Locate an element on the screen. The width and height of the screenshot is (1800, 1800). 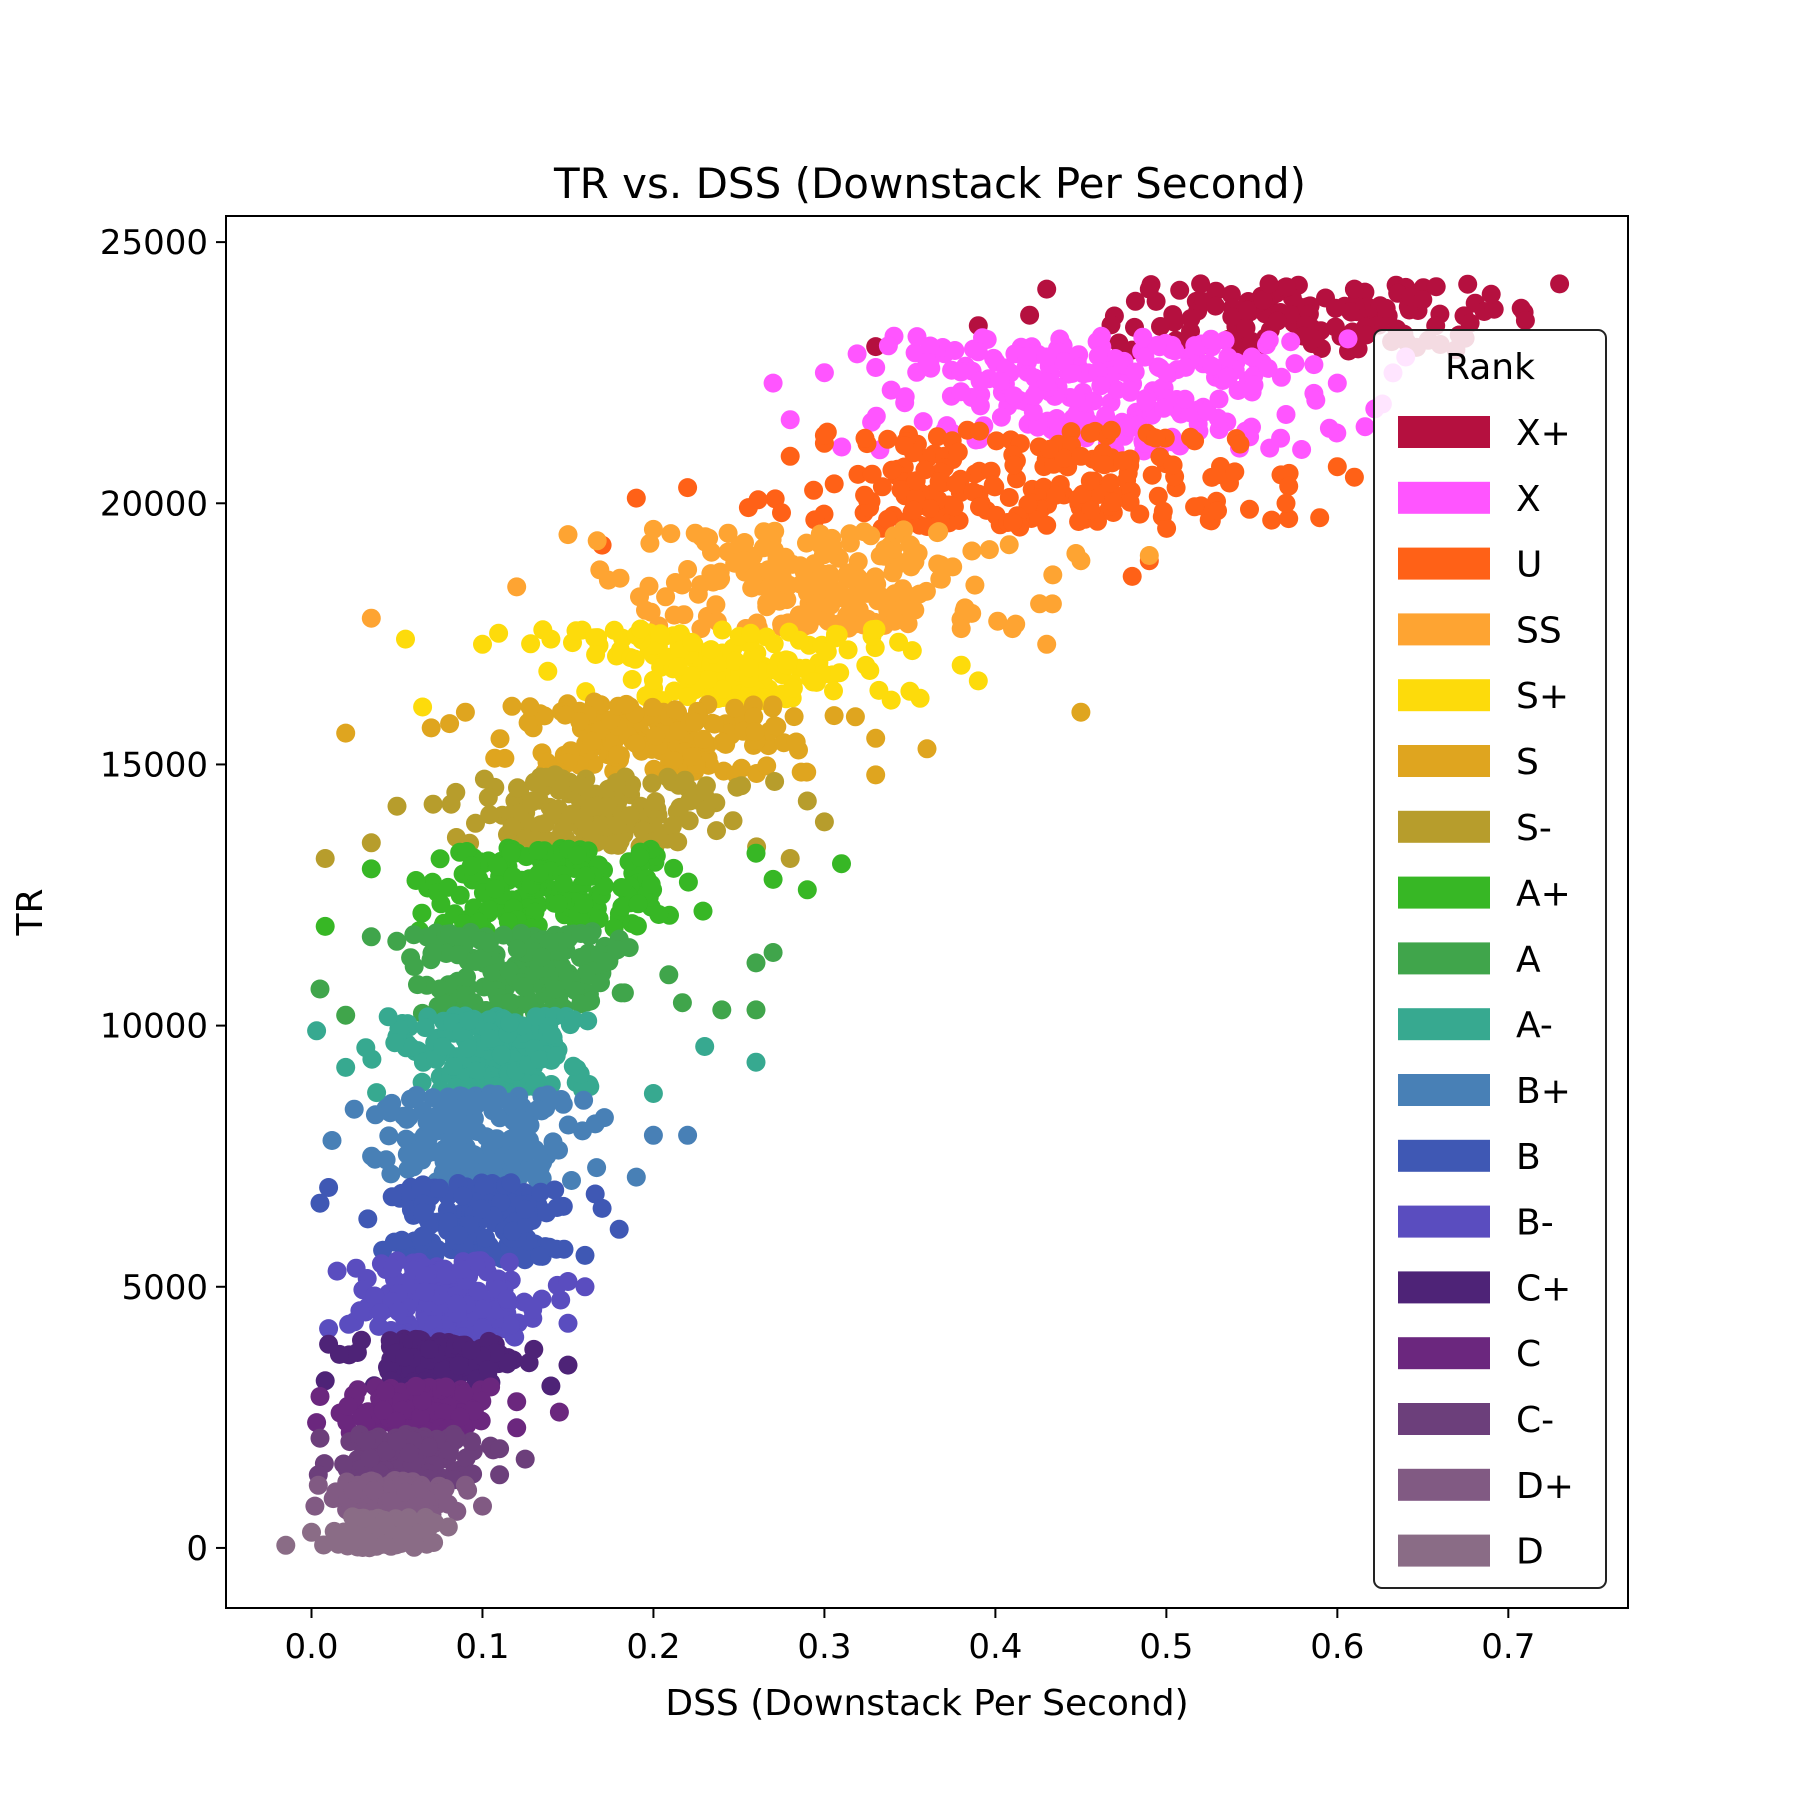
series-A- is located at coordinates (536, 1054).